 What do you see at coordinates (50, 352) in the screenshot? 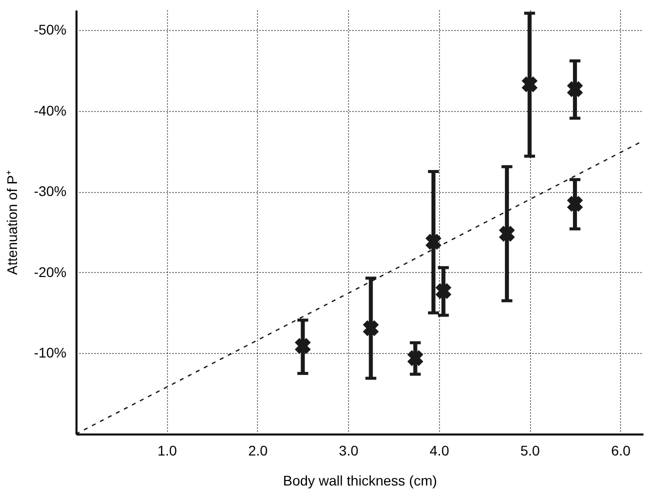
I see `y-tick-label: -10%` at bounding box center [50, 352].